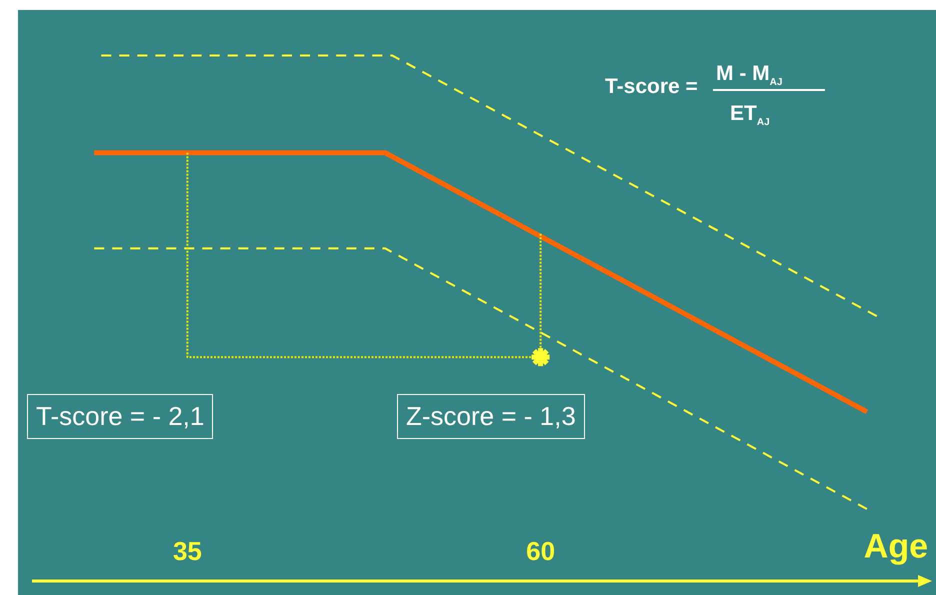  What do you see at coordinates (651, 87) in the screenshot?
I see `annotation: T-score =` at bounding box center [651, 87].